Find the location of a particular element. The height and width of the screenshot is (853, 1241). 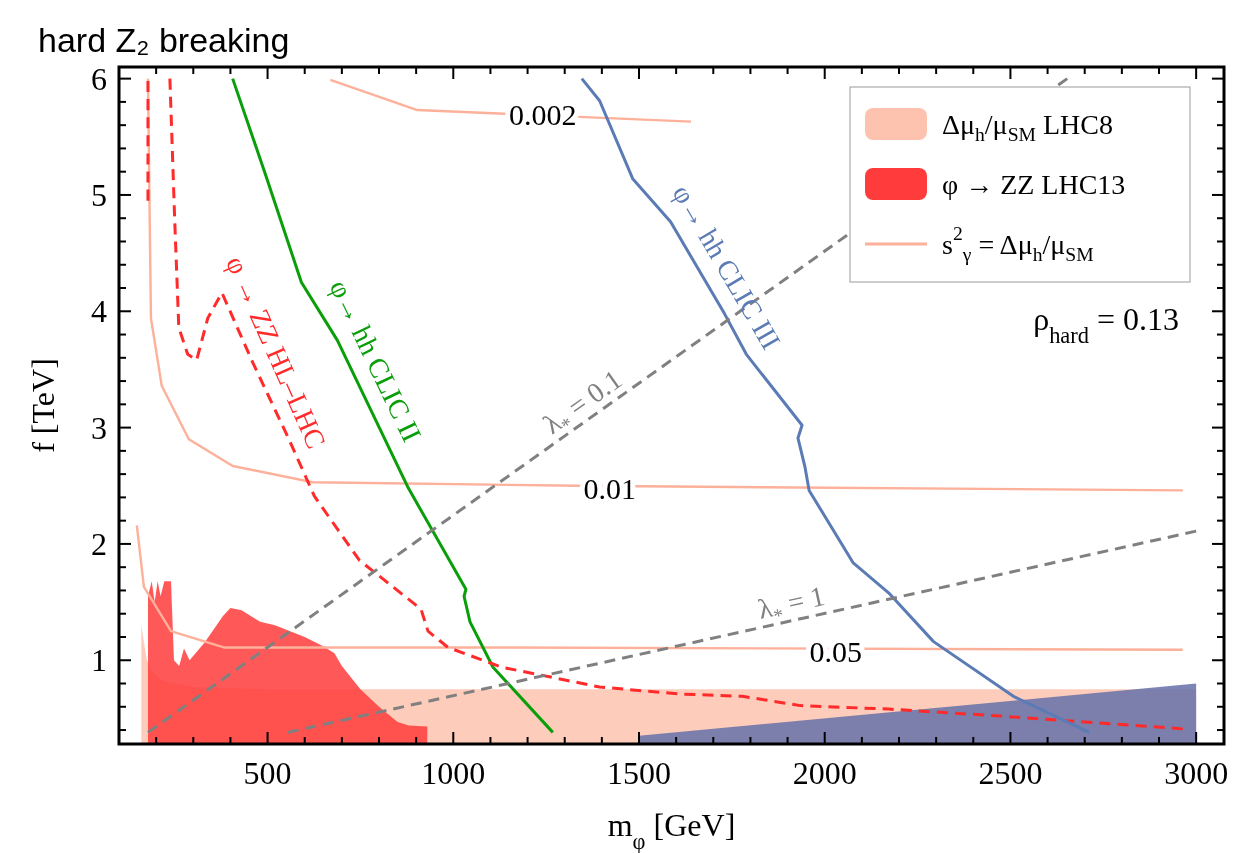

annotation: λ$_{*}$ = 1 is located at coordinates (791, 603).